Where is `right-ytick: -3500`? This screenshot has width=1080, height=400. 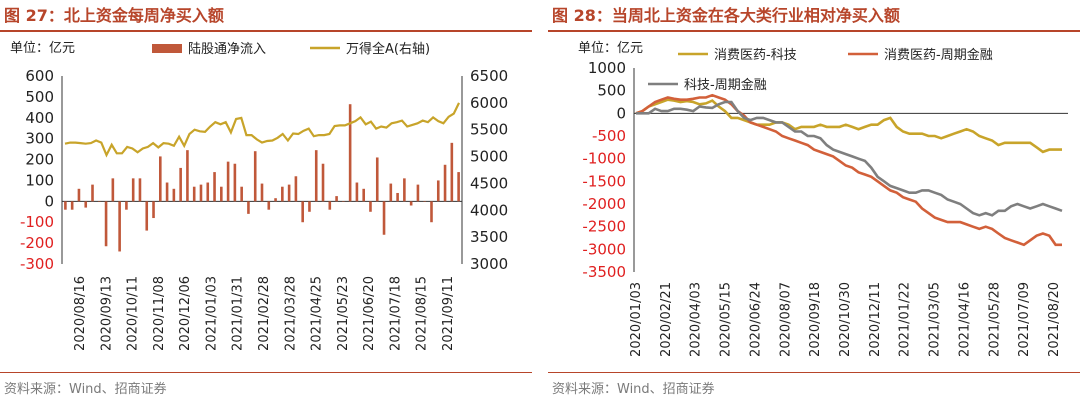 right-ytick: -3500 is located at coordinates (604, 272).